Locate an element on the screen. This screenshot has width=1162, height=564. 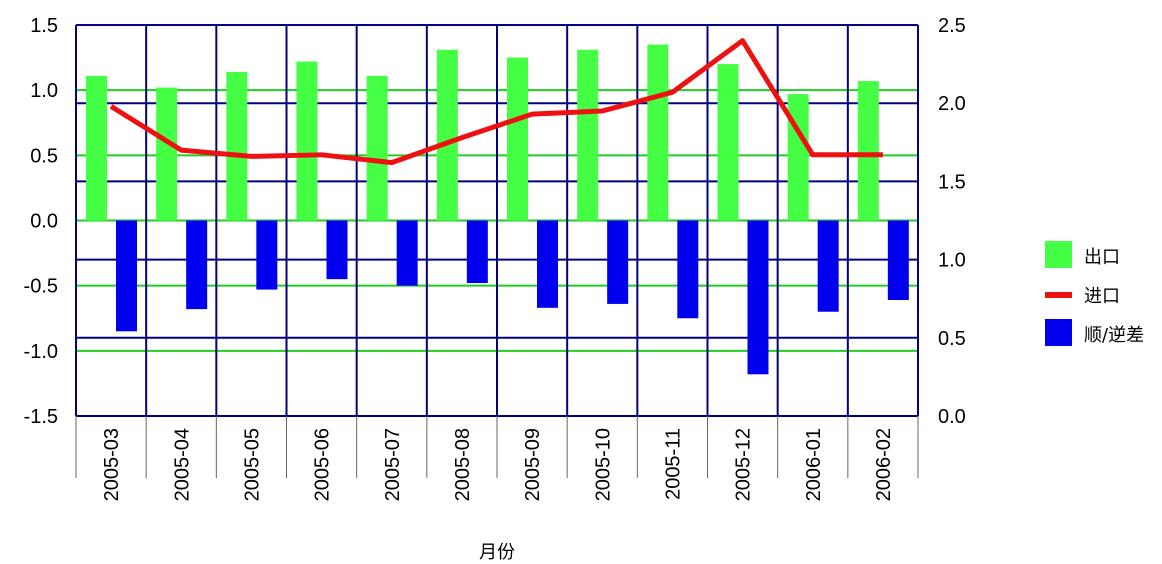
legend: 出口 进口 顺/逆差 is located at coordinates (1094, 293).